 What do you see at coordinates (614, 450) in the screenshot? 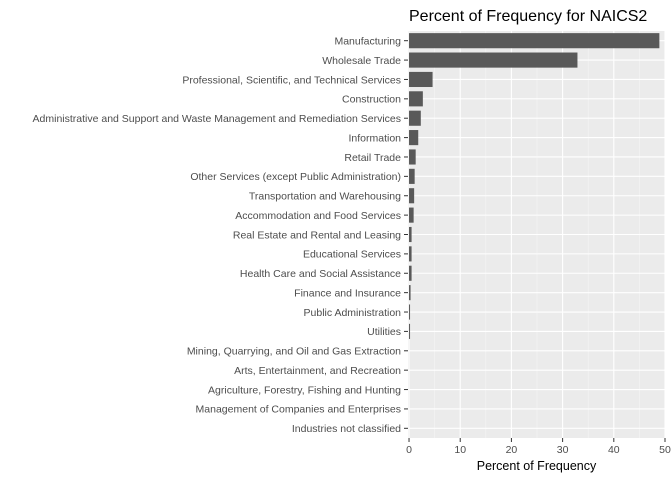
I see `x-tick-label: 40` at bounding box center [614, 450].